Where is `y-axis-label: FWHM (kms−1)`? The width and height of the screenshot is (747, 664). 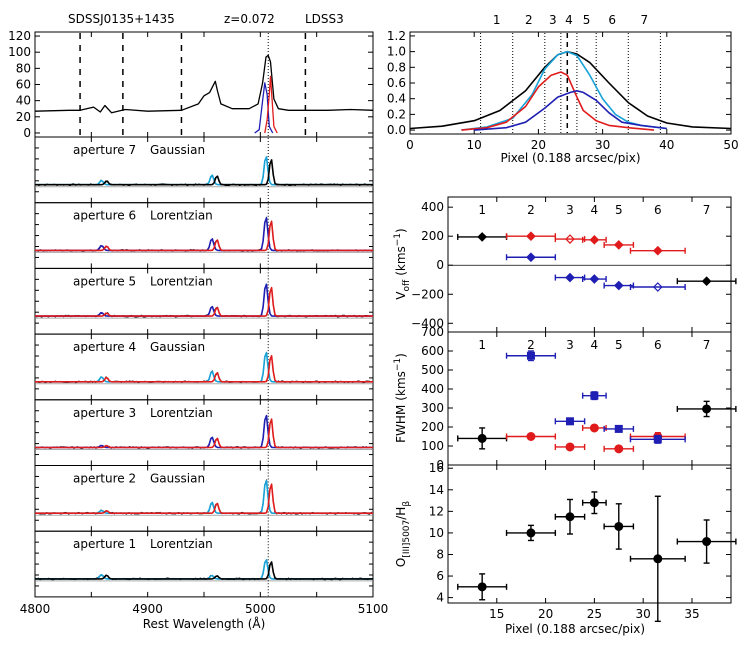
y-axis-label: FWHM (kms−1) is located at coordinates (400, 398).